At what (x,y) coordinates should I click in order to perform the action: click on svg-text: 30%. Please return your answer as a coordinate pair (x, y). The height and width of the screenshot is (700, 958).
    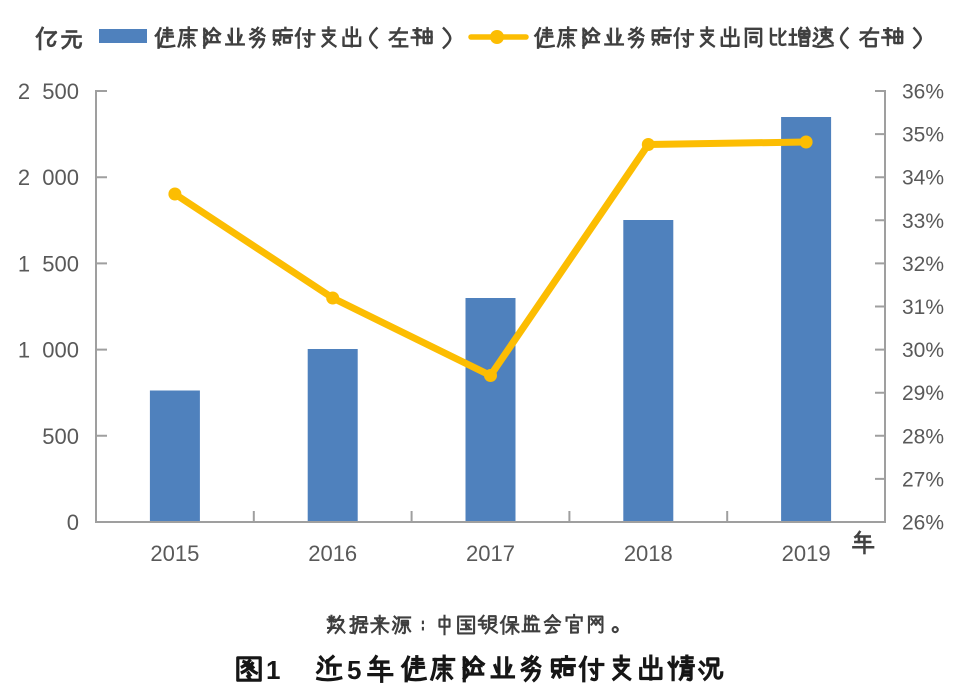
    Looking at the image, I should click on (923, 350).